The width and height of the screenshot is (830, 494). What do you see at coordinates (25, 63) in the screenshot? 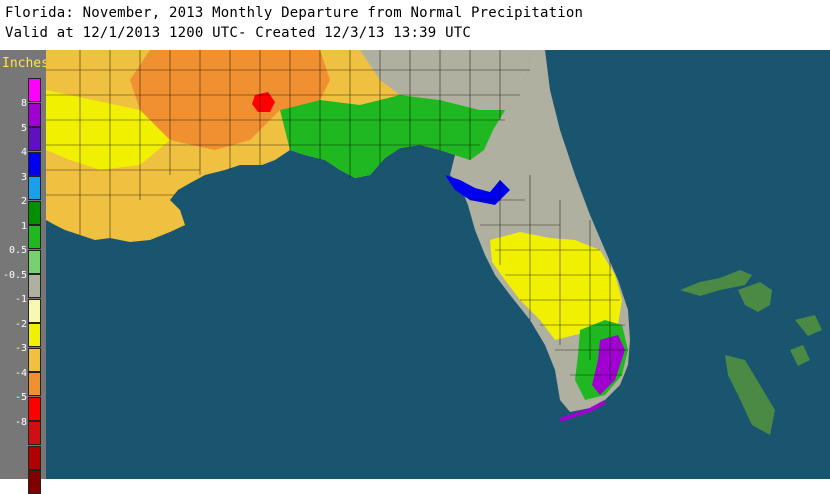
I see `legend-units: Inches` at bounding box center [25, 63].